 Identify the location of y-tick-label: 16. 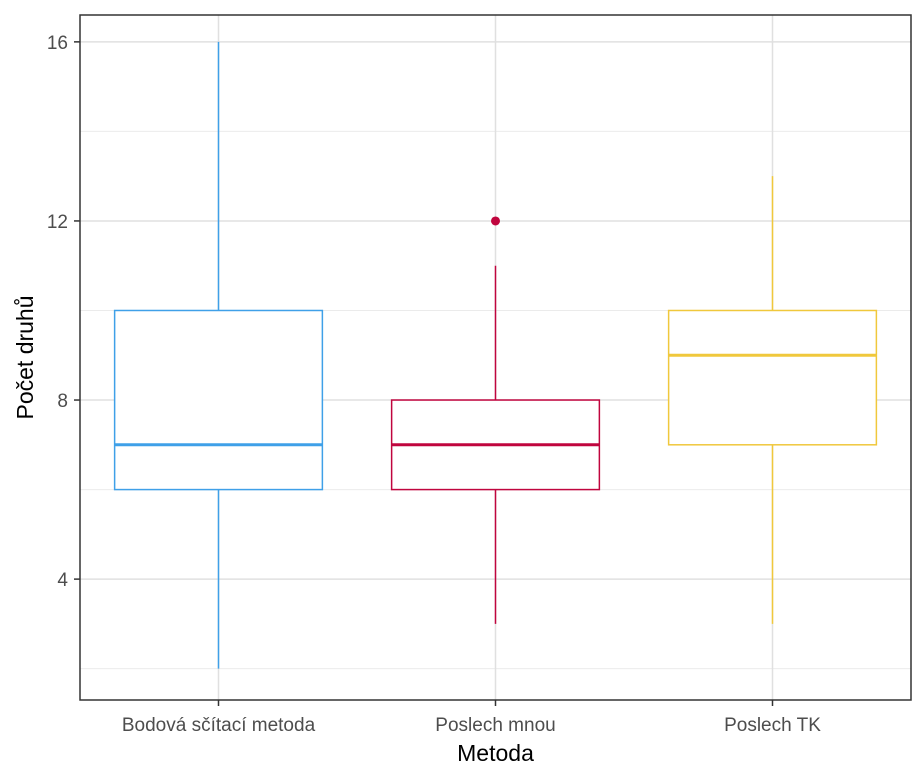
(57, 43).